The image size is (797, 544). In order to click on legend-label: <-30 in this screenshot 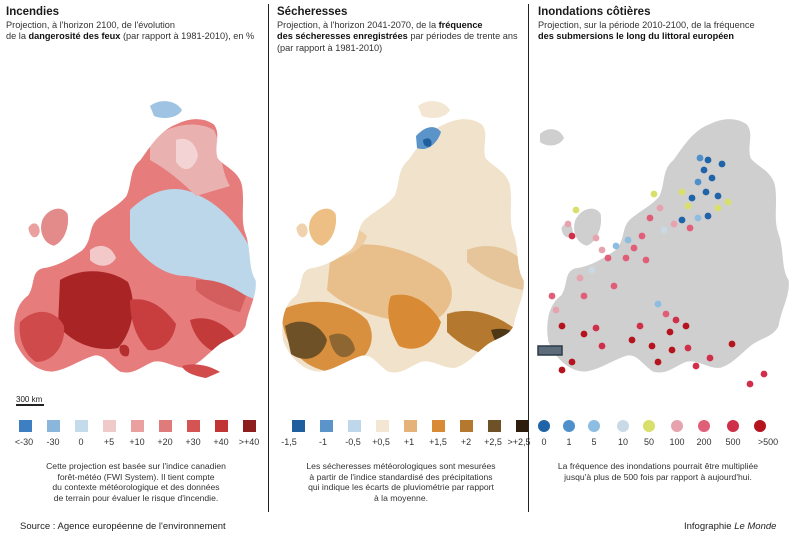, I will do `click(24, 442)`.